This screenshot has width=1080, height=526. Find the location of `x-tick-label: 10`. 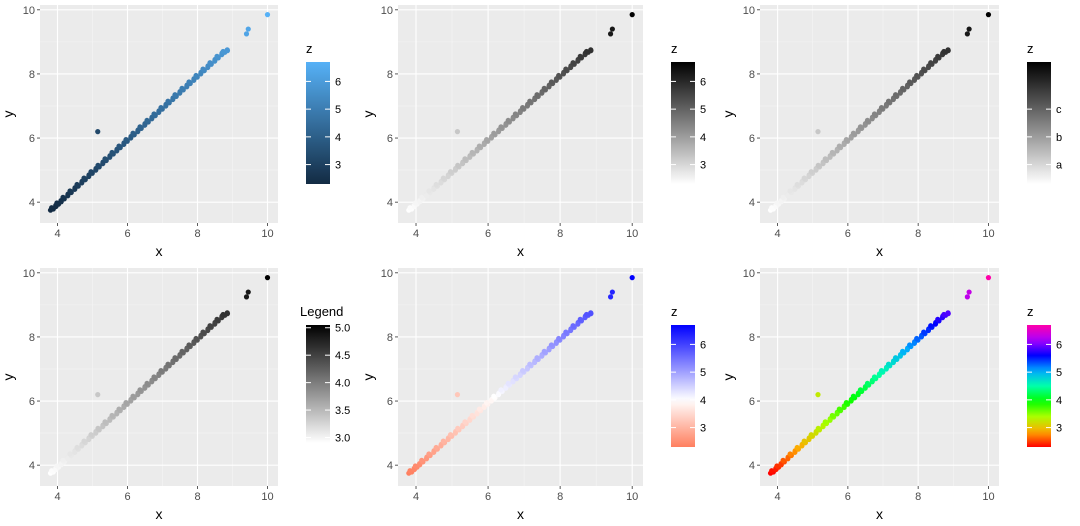

x-tick-label: 10 is located at coordinates (632, 234).